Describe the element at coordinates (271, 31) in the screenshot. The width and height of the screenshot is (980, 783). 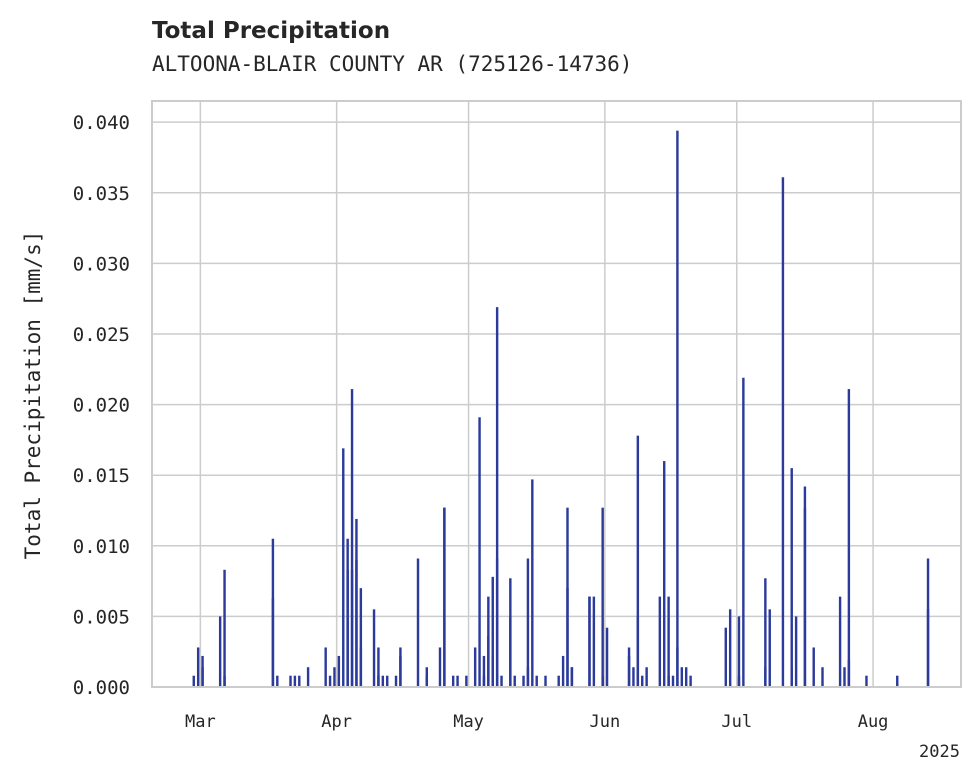
I see `chart-title: Total Precipitation` at that location.